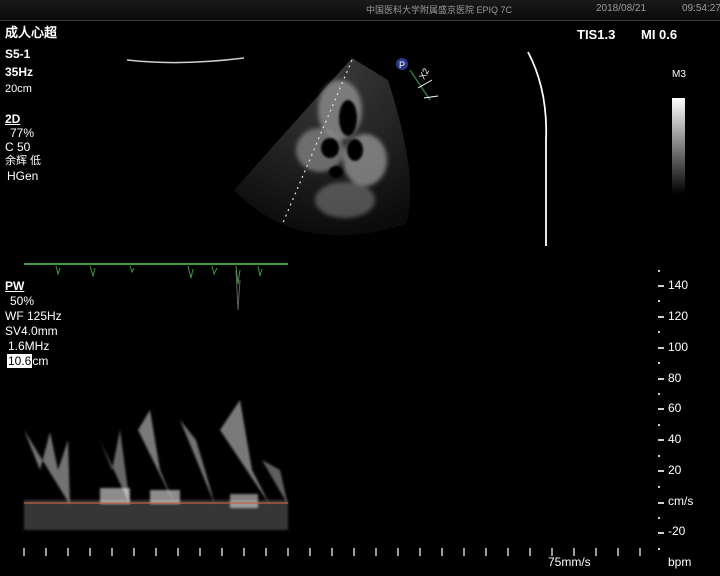 This screenshot has height=576, width=720. Describe the element at coordinates (19, 72) in the screenshot. I see `frame-rate: 35Hz` at that location.